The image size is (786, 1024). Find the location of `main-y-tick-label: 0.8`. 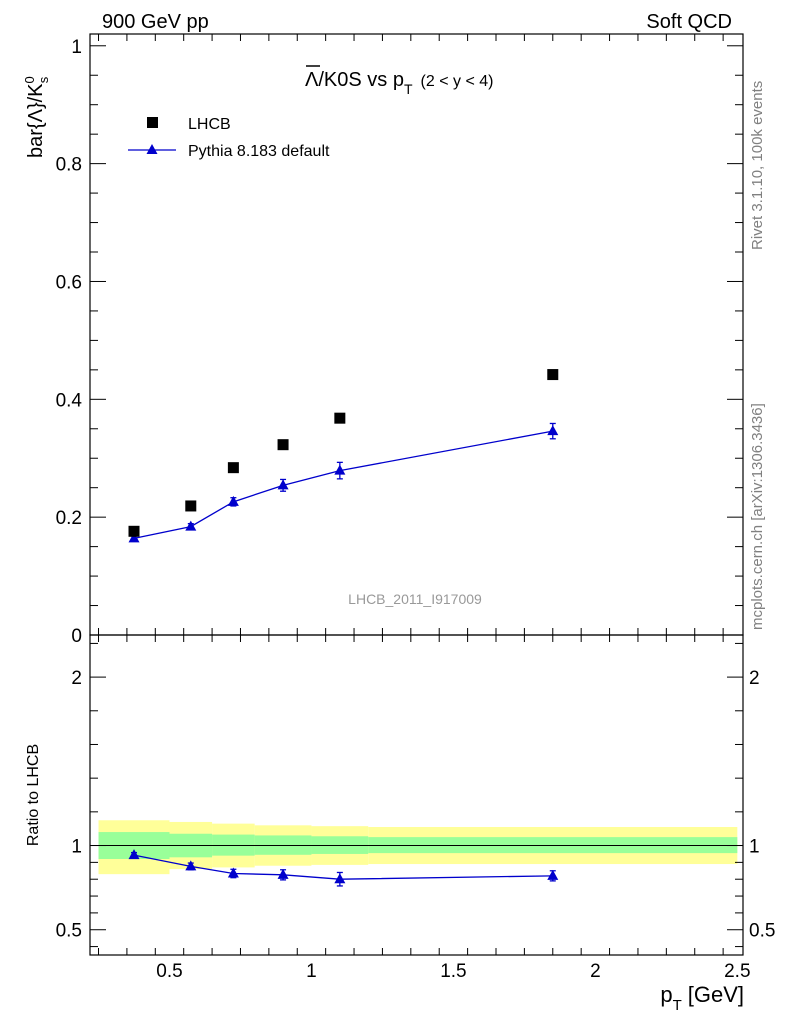

main-y-tick-label: 0.8 is located at coordinates (69, 165).